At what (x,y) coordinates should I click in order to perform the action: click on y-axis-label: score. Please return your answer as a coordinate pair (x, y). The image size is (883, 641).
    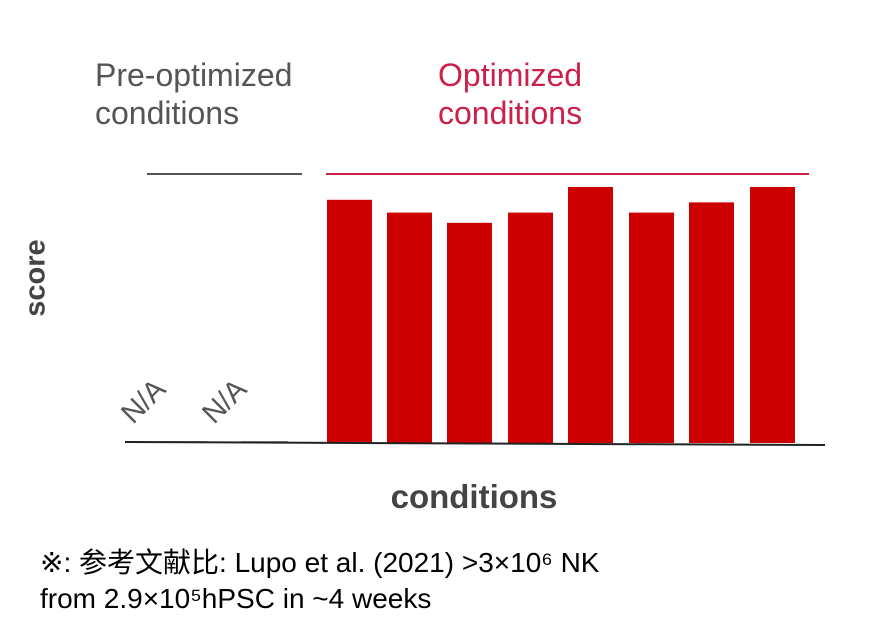
    Looking at the image, I should click on (35, 278).